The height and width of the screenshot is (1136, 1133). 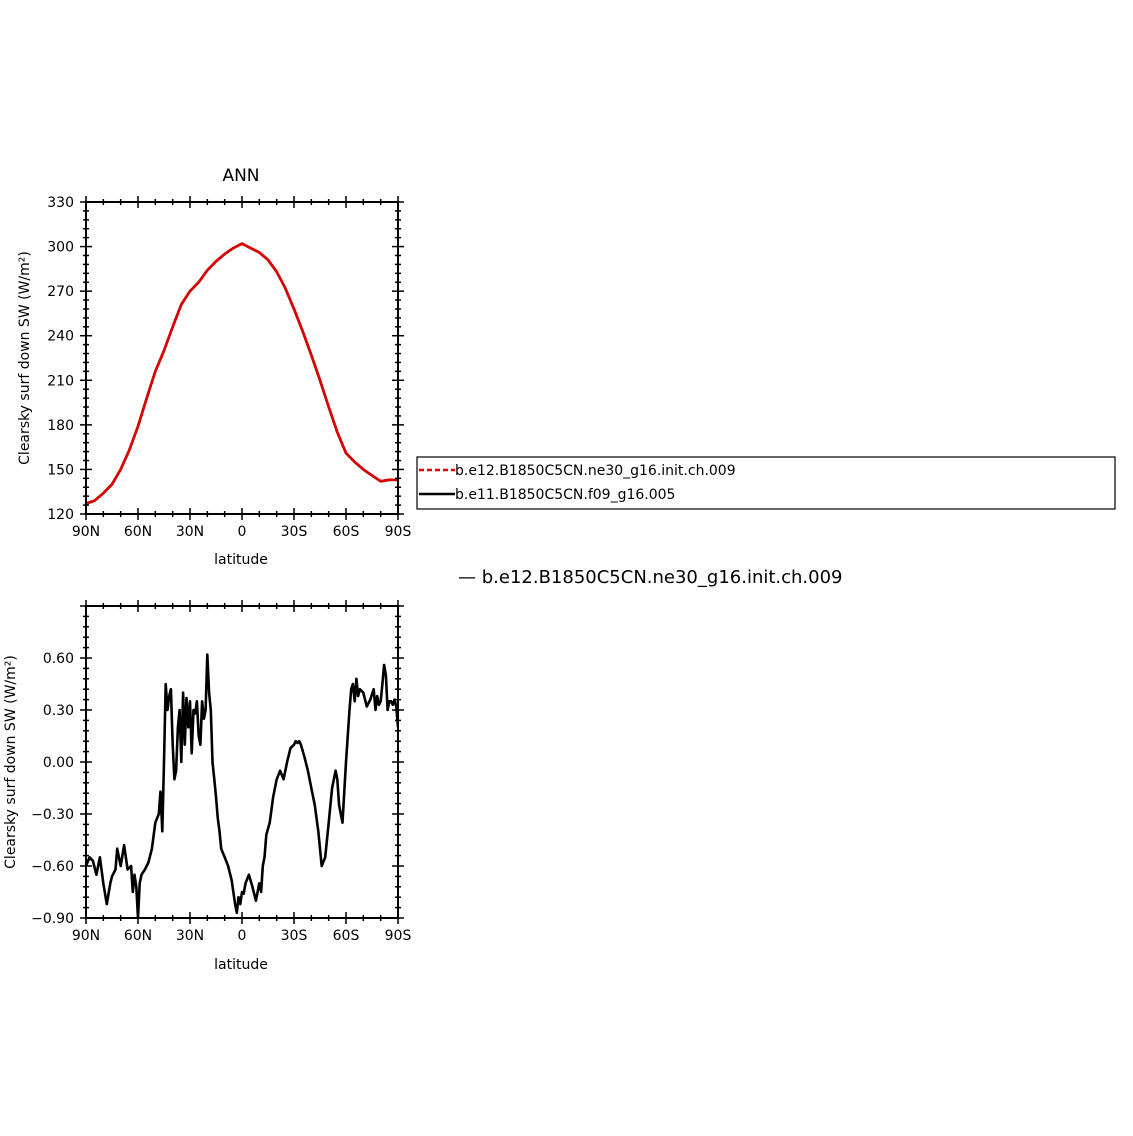 I want to click on legend-frame, so click(x=766, y=483).